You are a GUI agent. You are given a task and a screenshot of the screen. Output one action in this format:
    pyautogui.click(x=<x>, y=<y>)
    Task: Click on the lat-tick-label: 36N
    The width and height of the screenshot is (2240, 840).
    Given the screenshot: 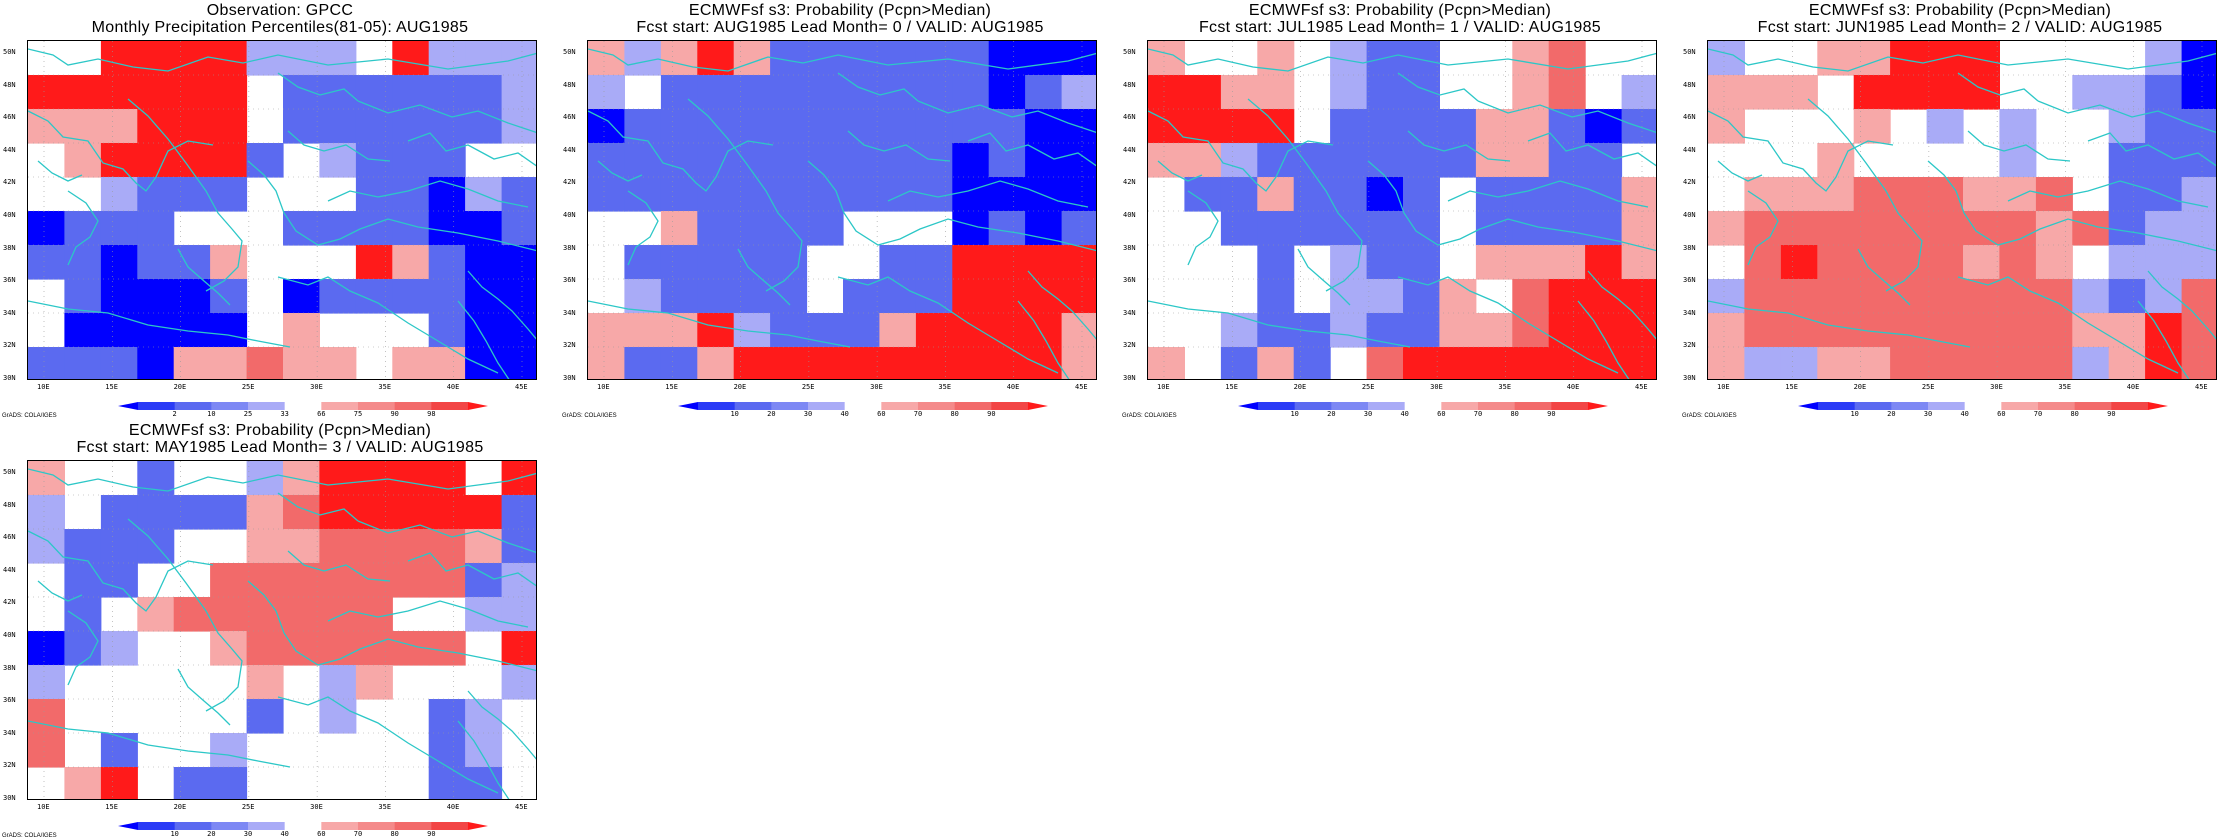 What is the action you would take?
    pyautogui.click(x=1129, y=280)
    